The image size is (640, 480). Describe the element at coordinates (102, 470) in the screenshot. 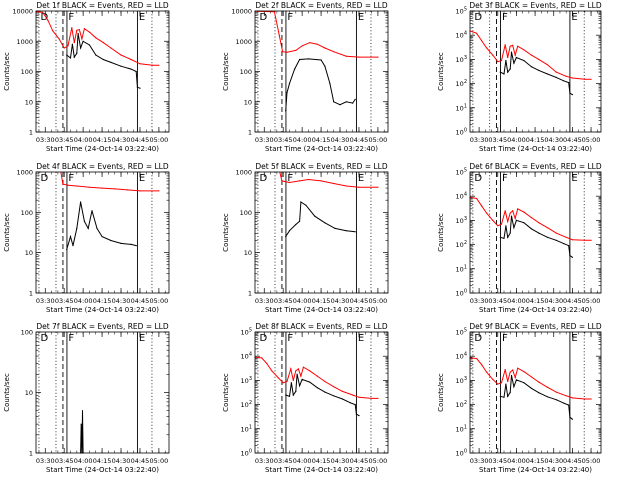

I see `x-axis-label: Start Time (24-Oct-14 03:22:40)` at that location.